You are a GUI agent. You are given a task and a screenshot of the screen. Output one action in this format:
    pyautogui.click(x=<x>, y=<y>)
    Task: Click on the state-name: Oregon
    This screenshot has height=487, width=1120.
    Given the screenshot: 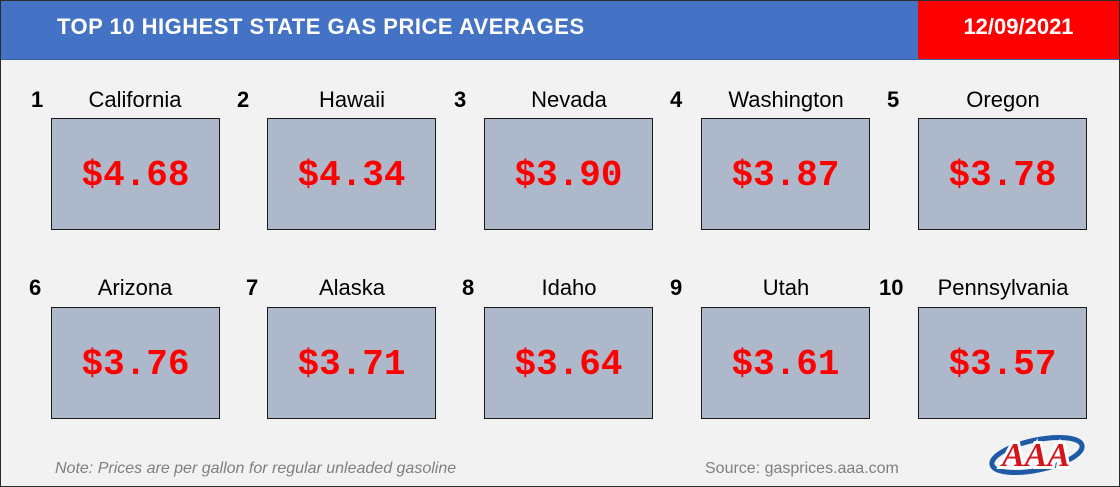 What is the action you would take?
    pyautogui.click(x=1003, y=99)
    